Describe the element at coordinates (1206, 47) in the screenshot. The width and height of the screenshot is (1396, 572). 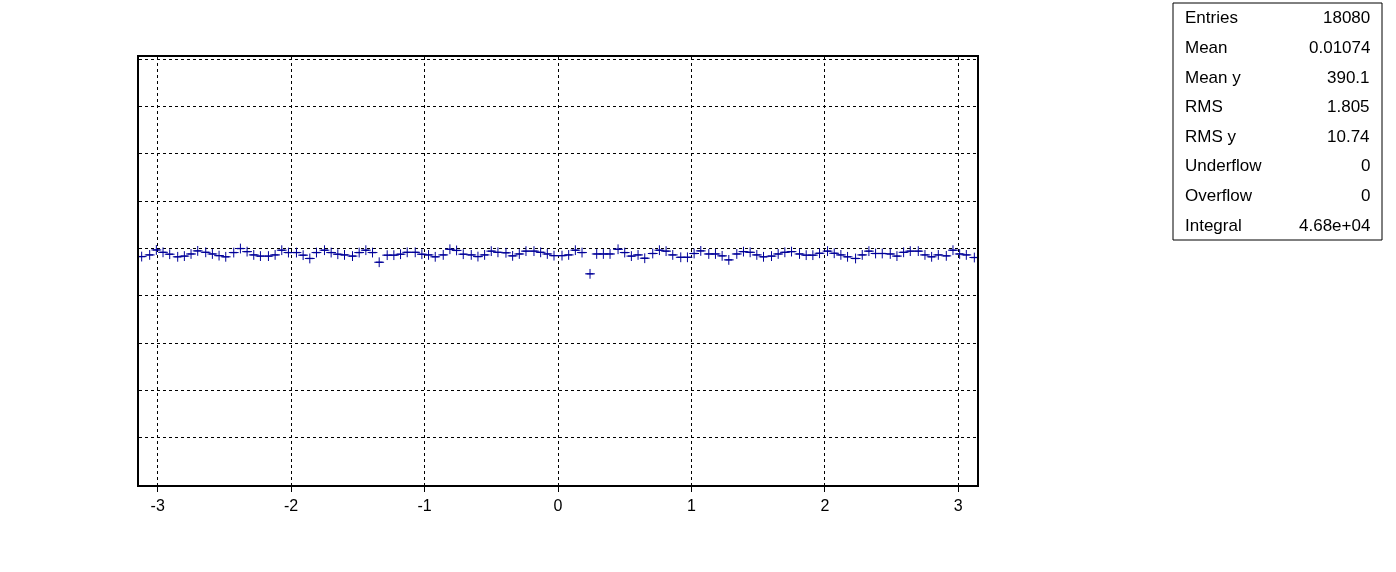
I see `text: Mean` at that location.